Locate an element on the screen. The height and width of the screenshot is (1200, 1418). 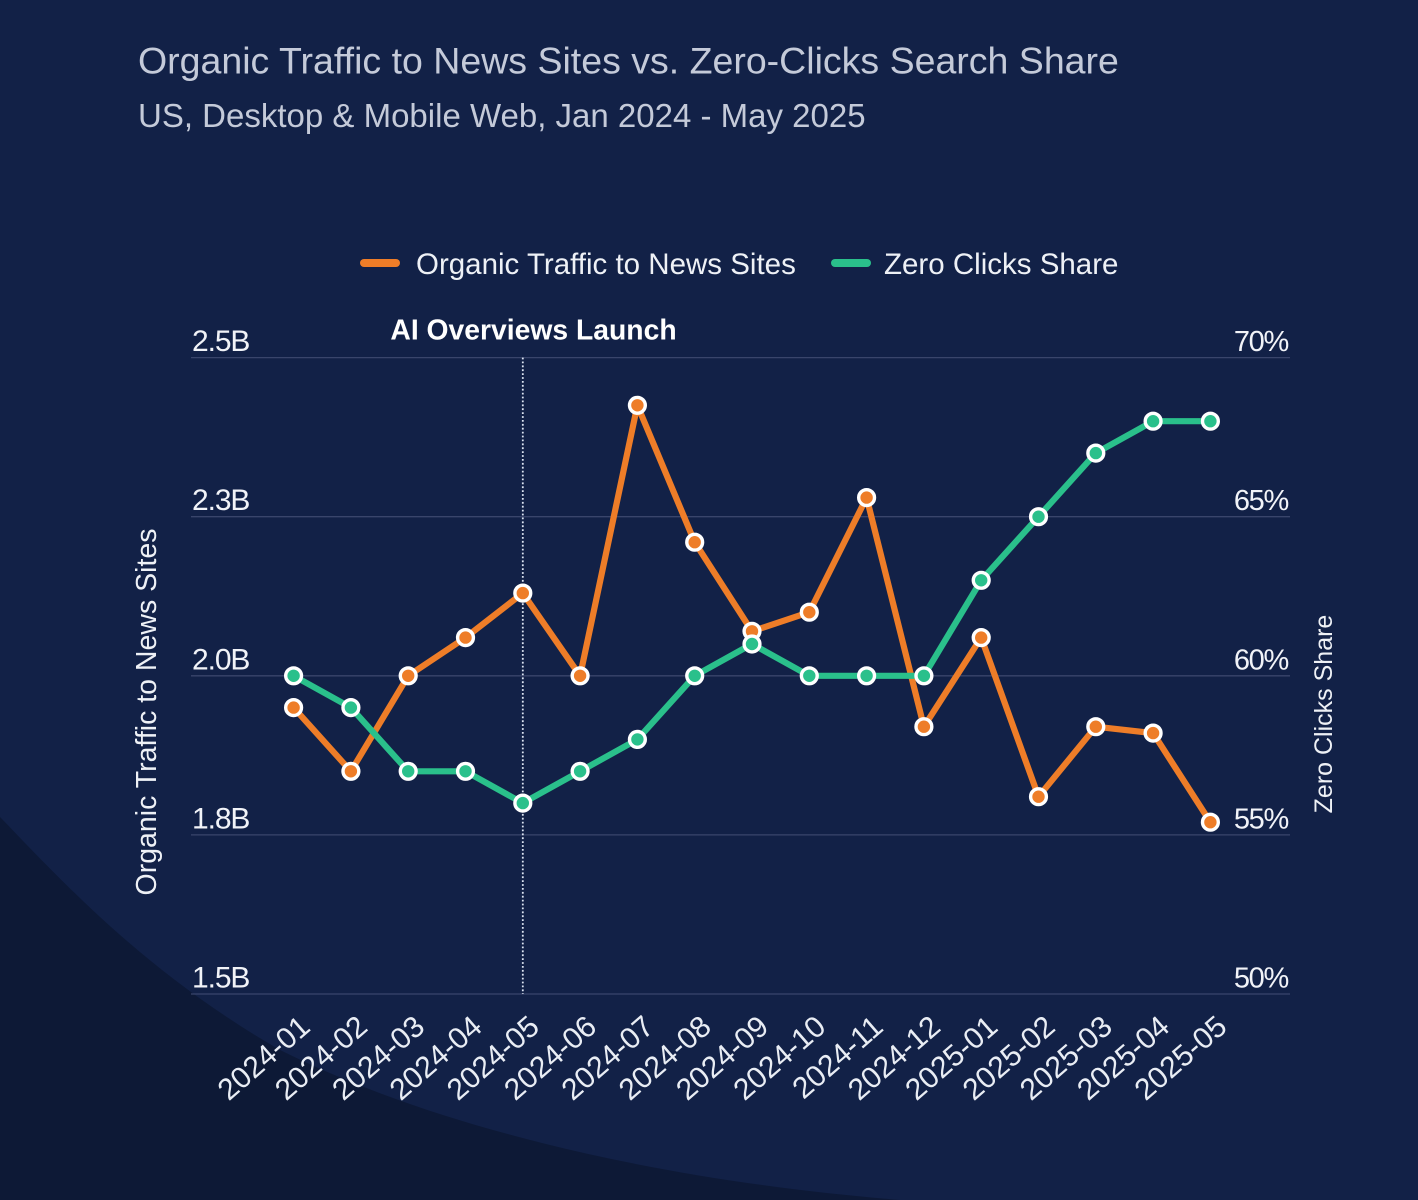
svg-text: 50% is located at coordinates (1261, 979).